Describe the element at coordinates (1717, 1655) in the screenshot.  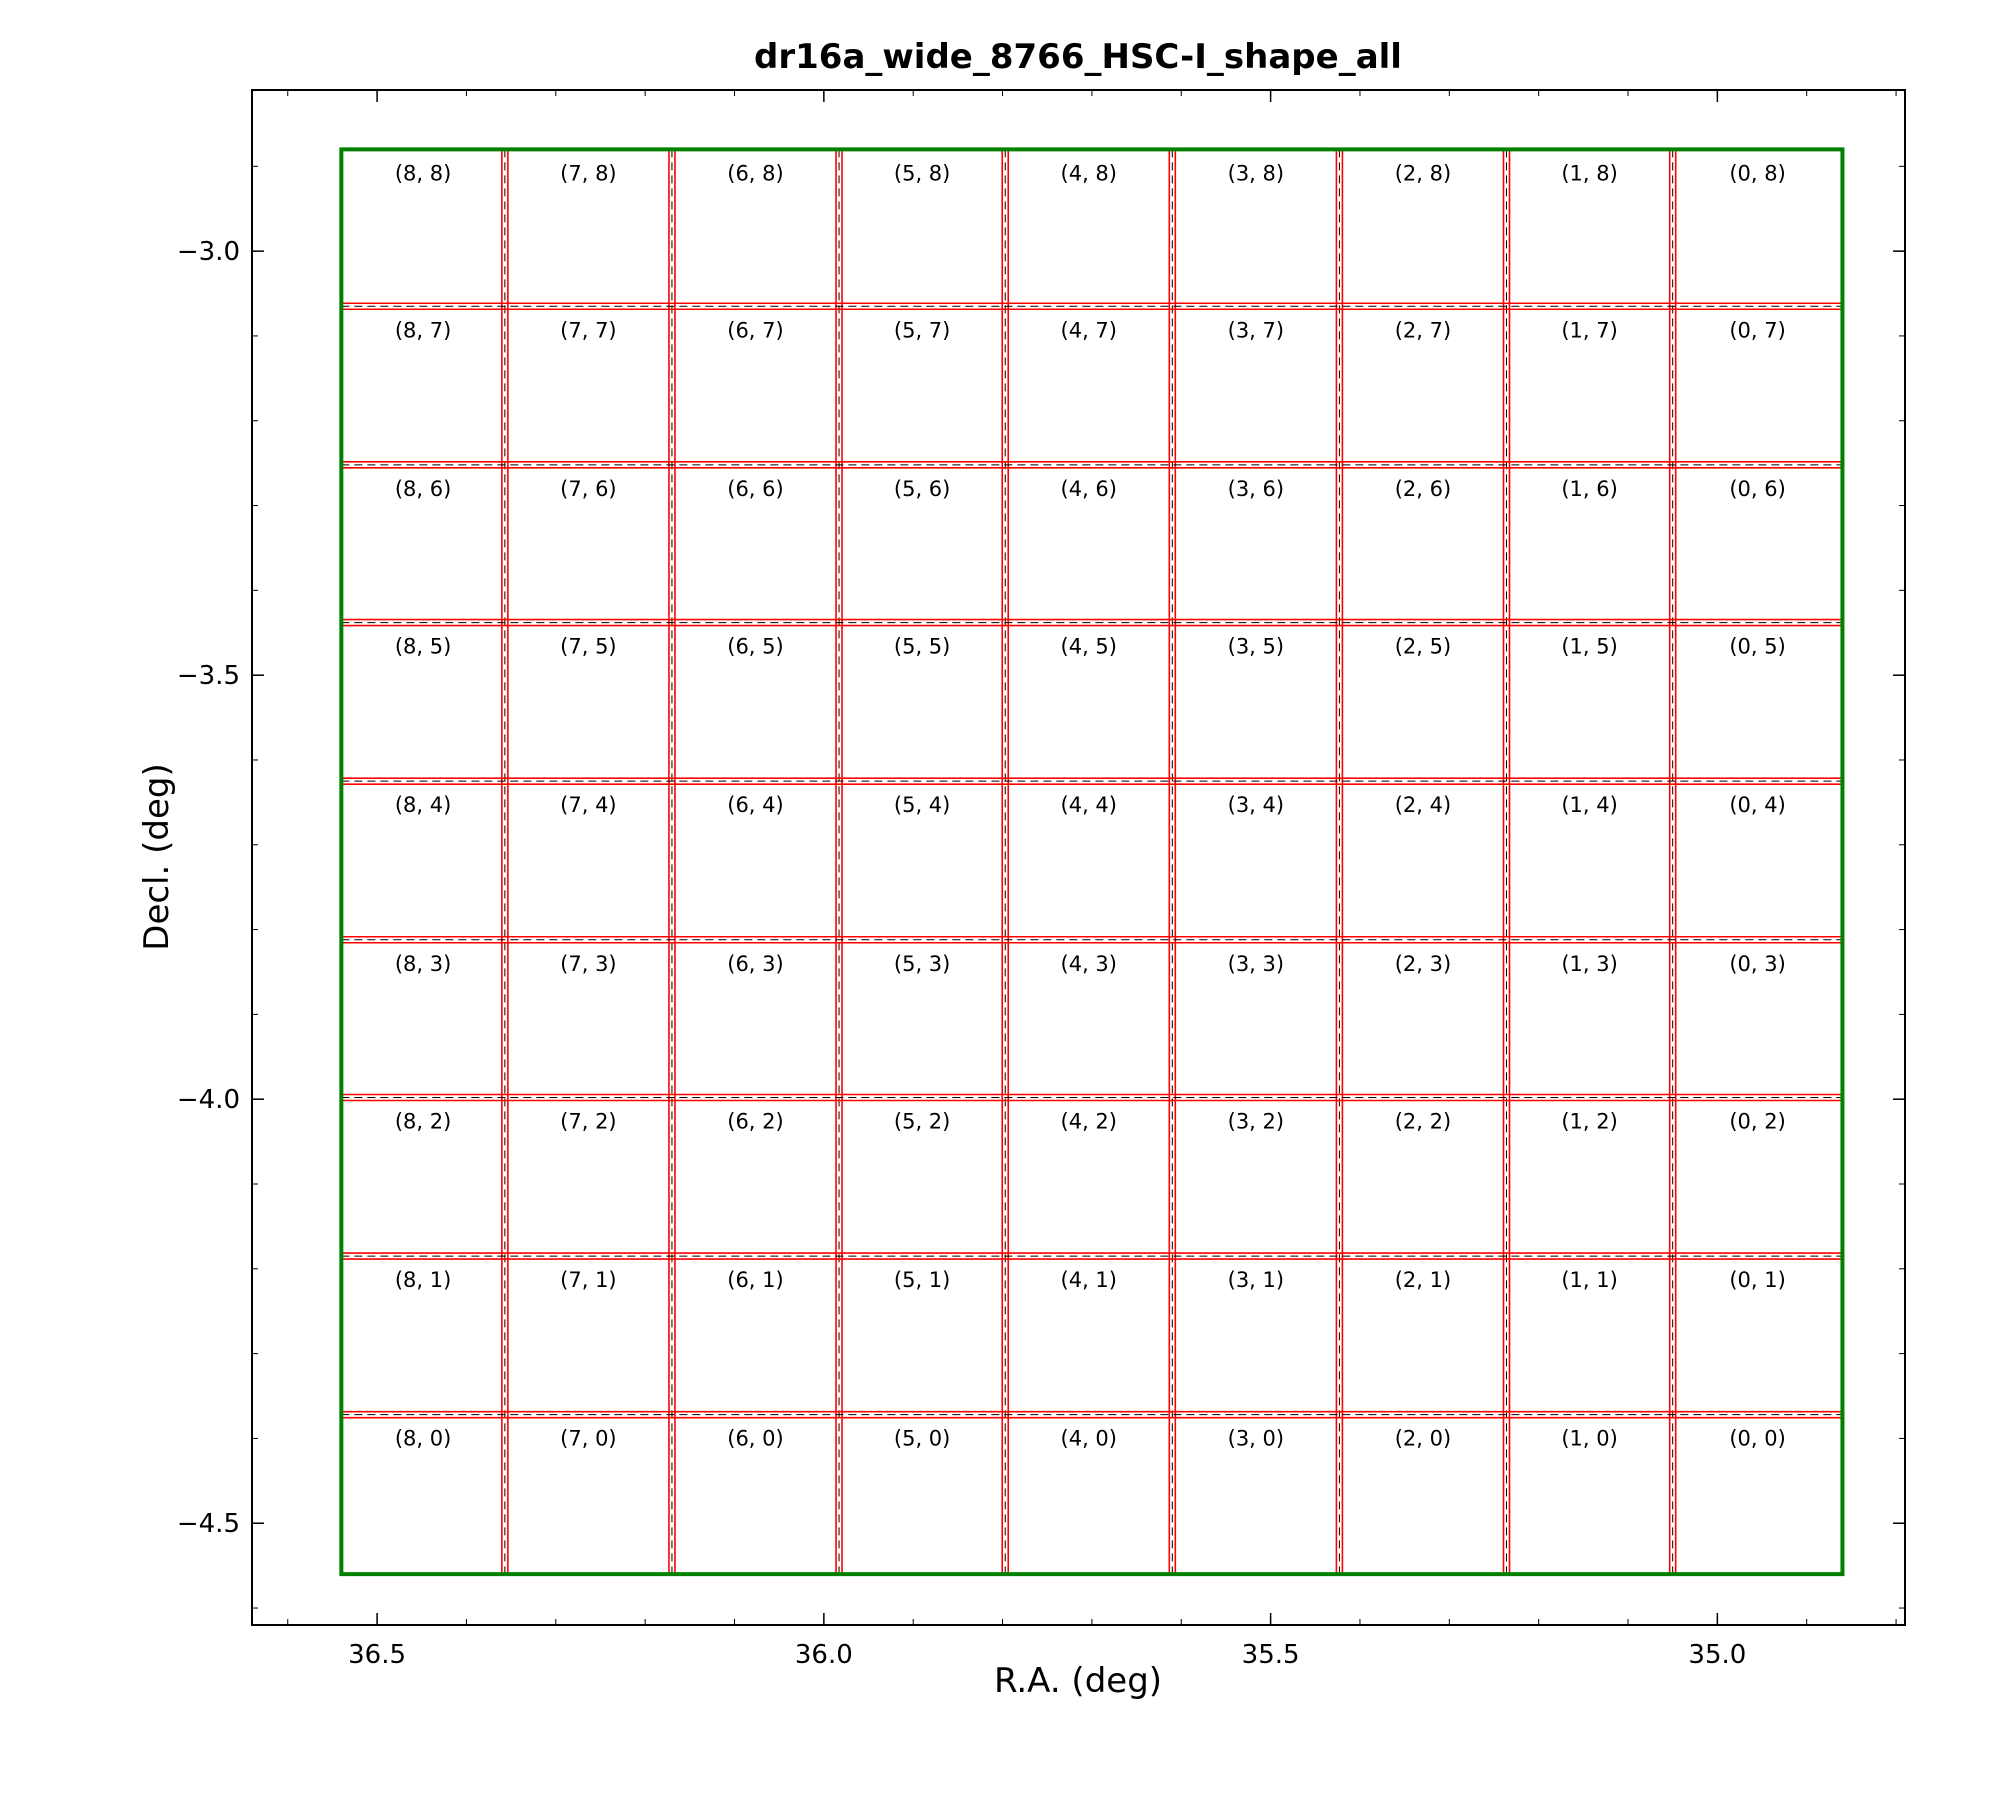
I see `x-tick-label: 35.0` at that location.